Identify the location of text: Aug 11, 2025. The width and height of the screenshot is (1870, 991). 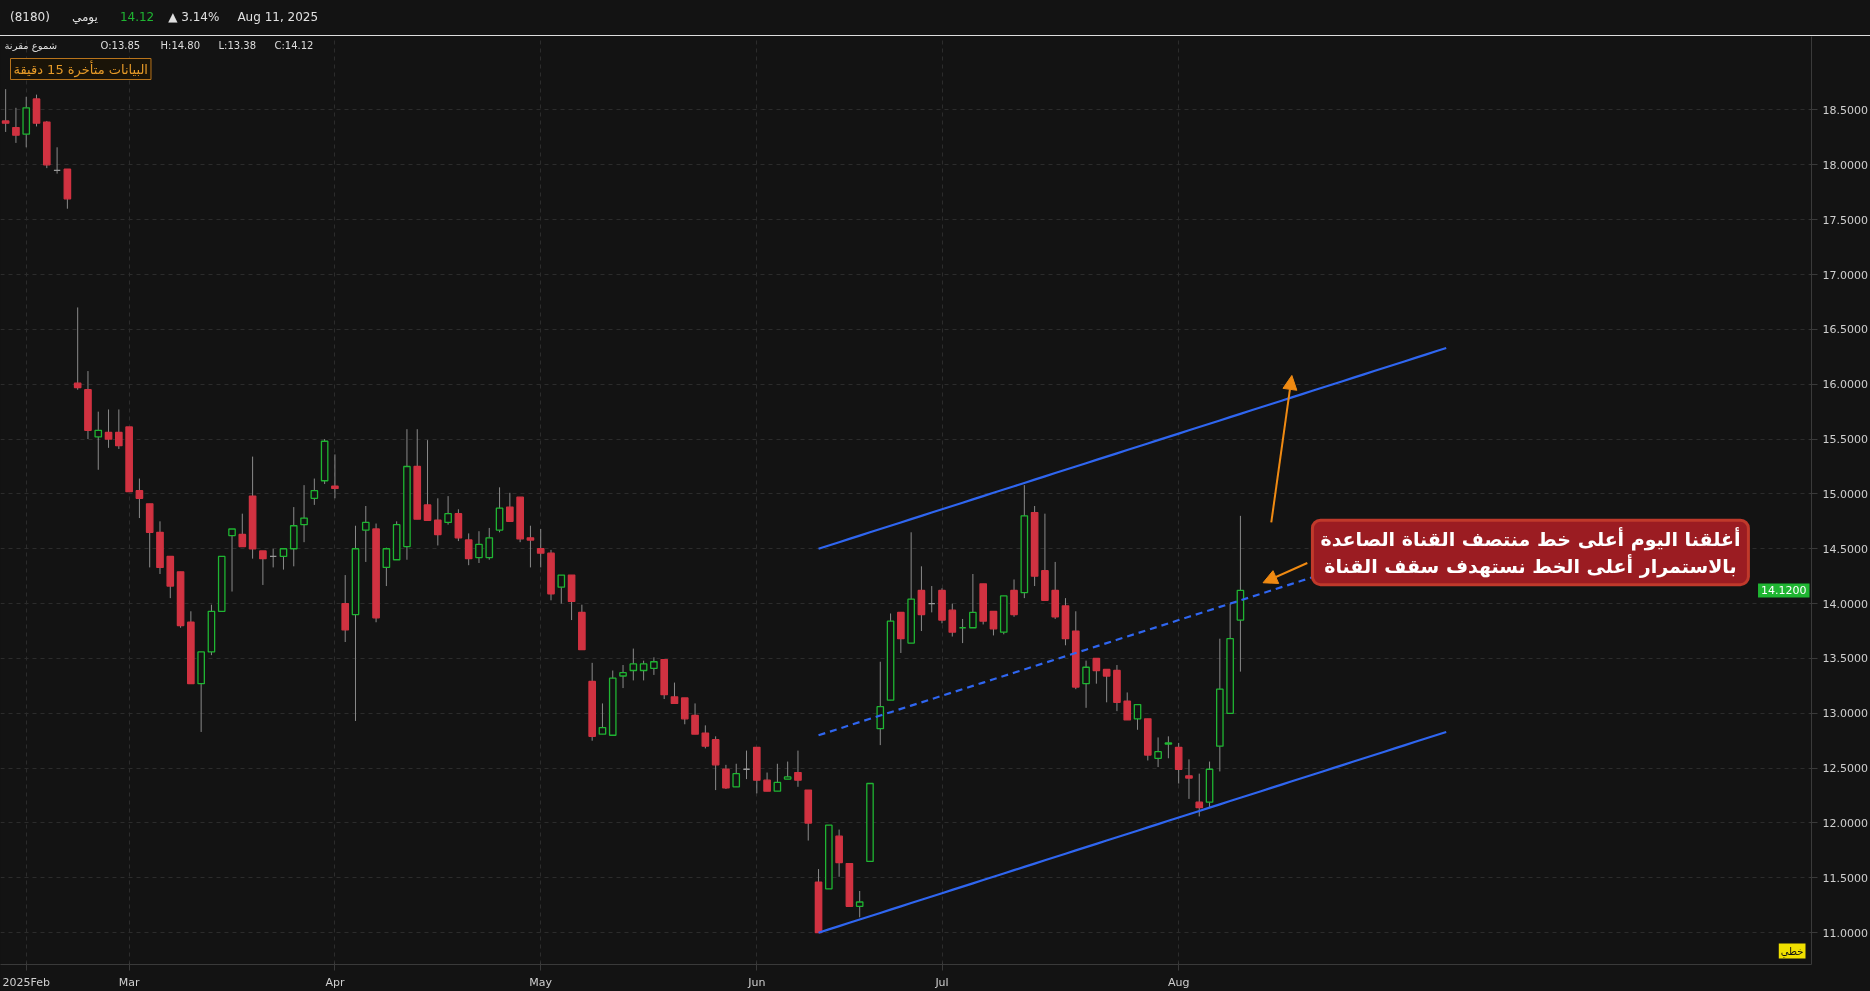
(278, 17).